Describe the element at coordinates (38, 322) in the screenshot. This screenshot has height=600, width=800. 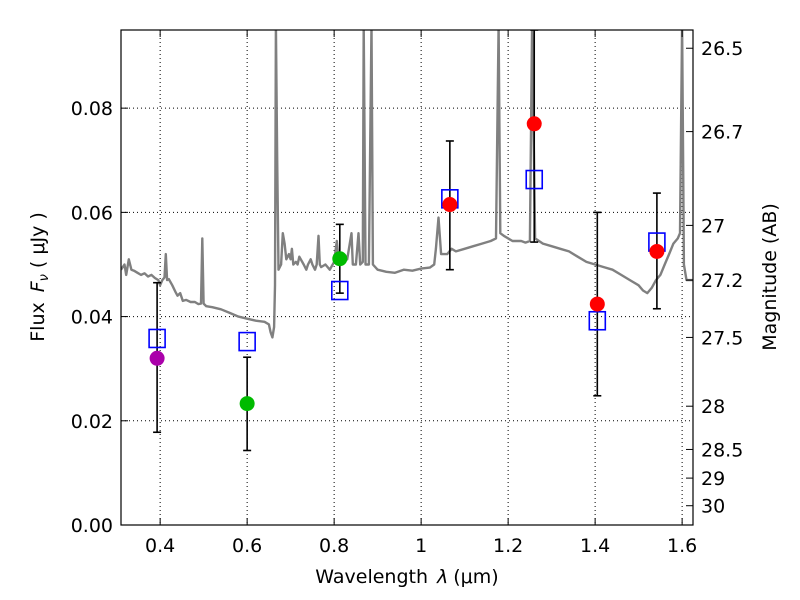
I see `y-axis-title-main: Flux` at that location.